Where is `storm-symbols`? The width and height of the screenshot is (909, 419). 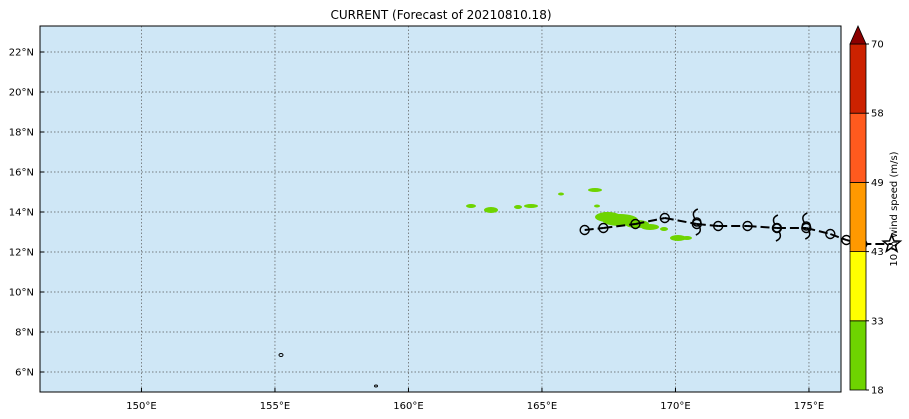
storm-symbols is located at coordinates (752, 225).